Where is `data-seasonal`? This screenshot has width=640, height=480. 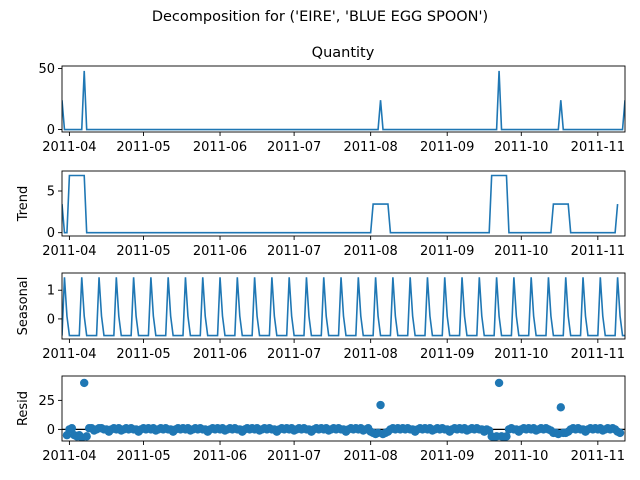 data-seasonal is located at coordinates (343, 307).